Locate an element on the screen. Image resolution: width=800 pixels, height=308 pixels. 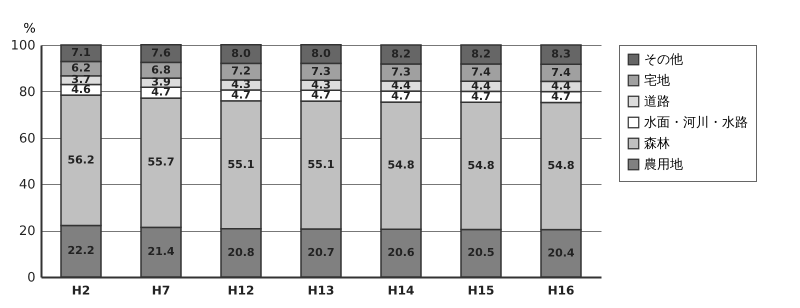
x-tick-label: H12 is located at coordinates (241, 291).